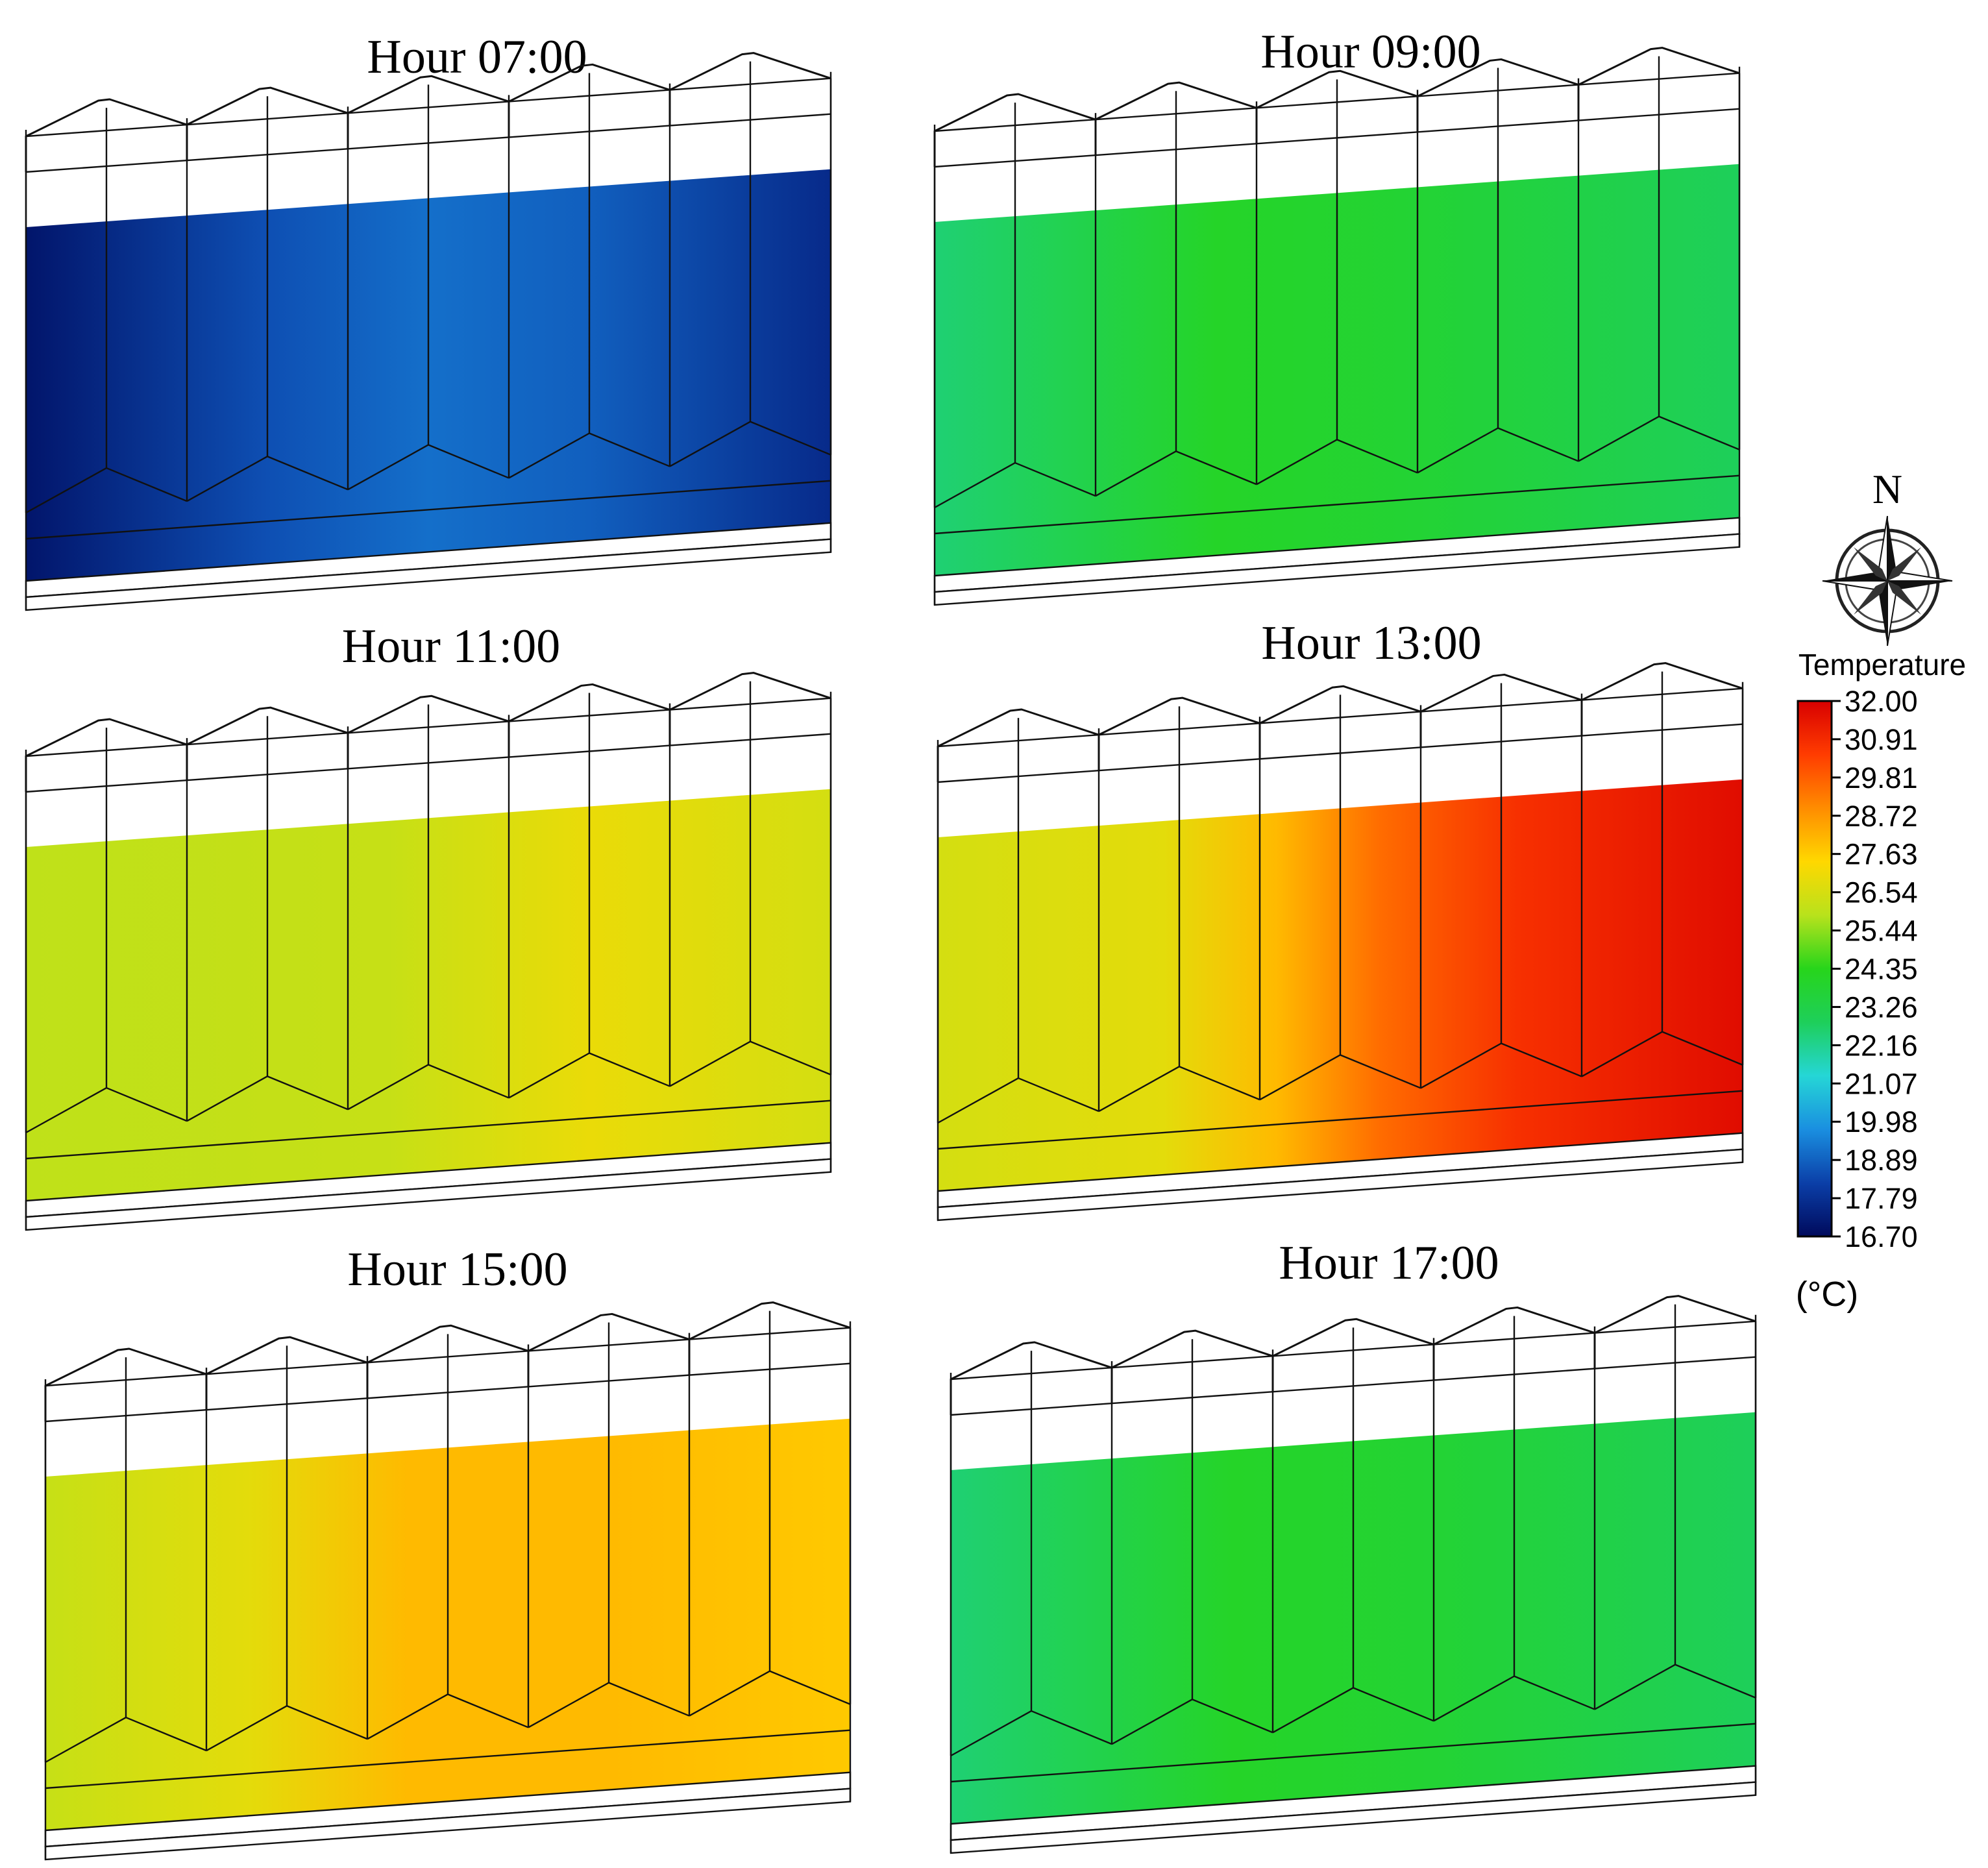  What do you see at coordinates (1370, 52) in the screenshot?
I see `panel-title: Hour 09:00` at bounding box center [1370, 52].